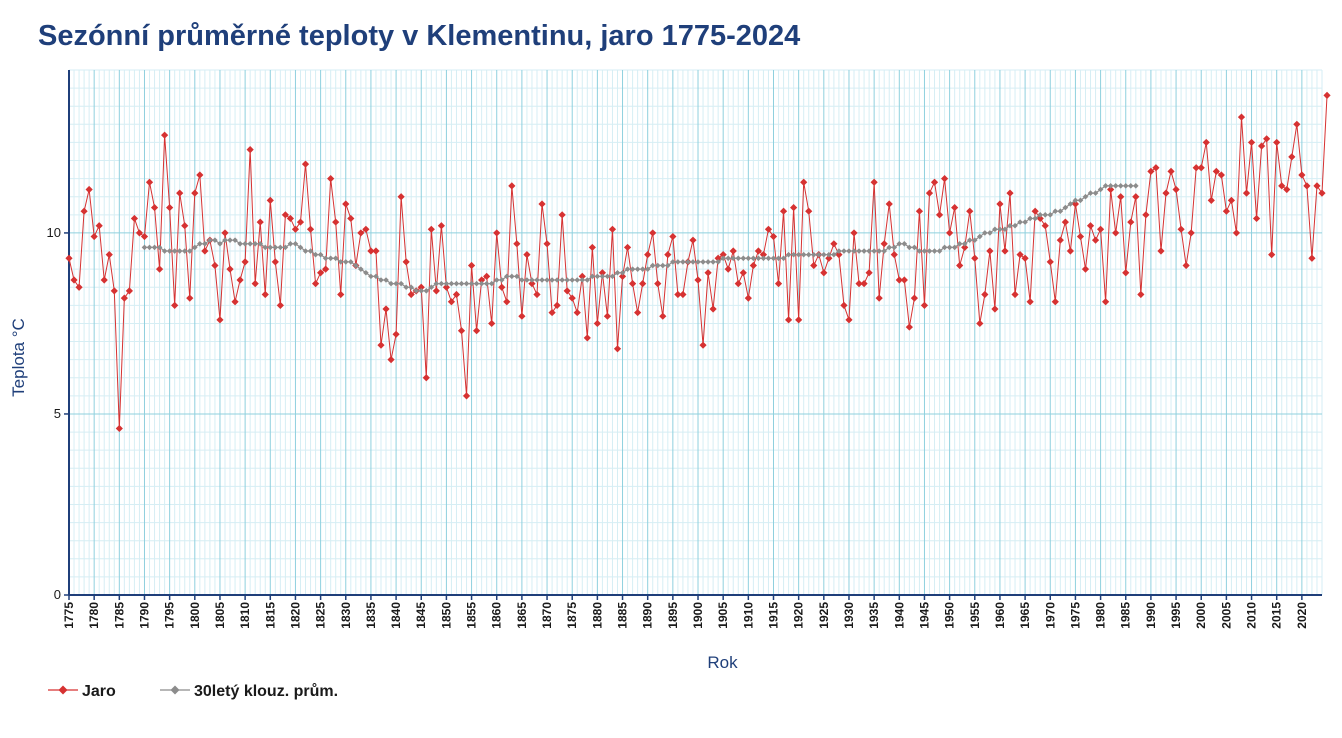 Image resolution: width=1342 pixels, height=738 pixels. What do you see at coordinates (924, 615) in the screenshot?
I see `x-tick-label: 1945` at bounding box center [924, 615].